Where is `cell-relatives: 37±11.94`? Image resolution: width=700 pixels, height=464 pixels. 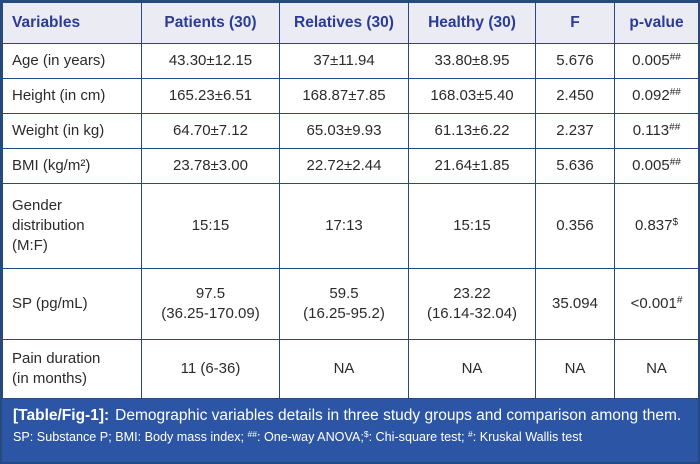 cell-relatives: 37±11.94 is located at coordinates (344, 61).